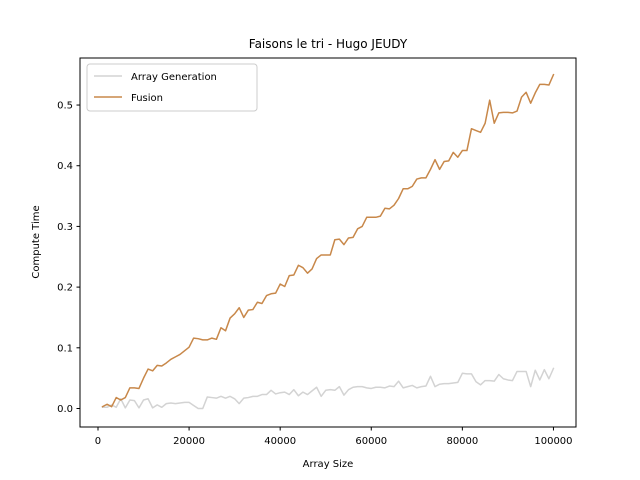  What do you see at coordinates (36, 241) in the screenshot?
I see `y-axis-label: Compute Time` at bounding box center [36, 241].